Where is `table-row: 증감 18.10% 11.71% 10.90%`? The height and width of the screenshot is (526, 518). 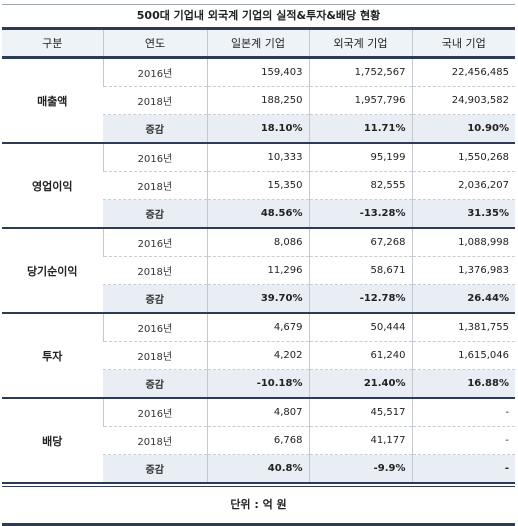
table-row: 증감 18.10% 11.71% 10.90% is located at coordinates (258, 129).